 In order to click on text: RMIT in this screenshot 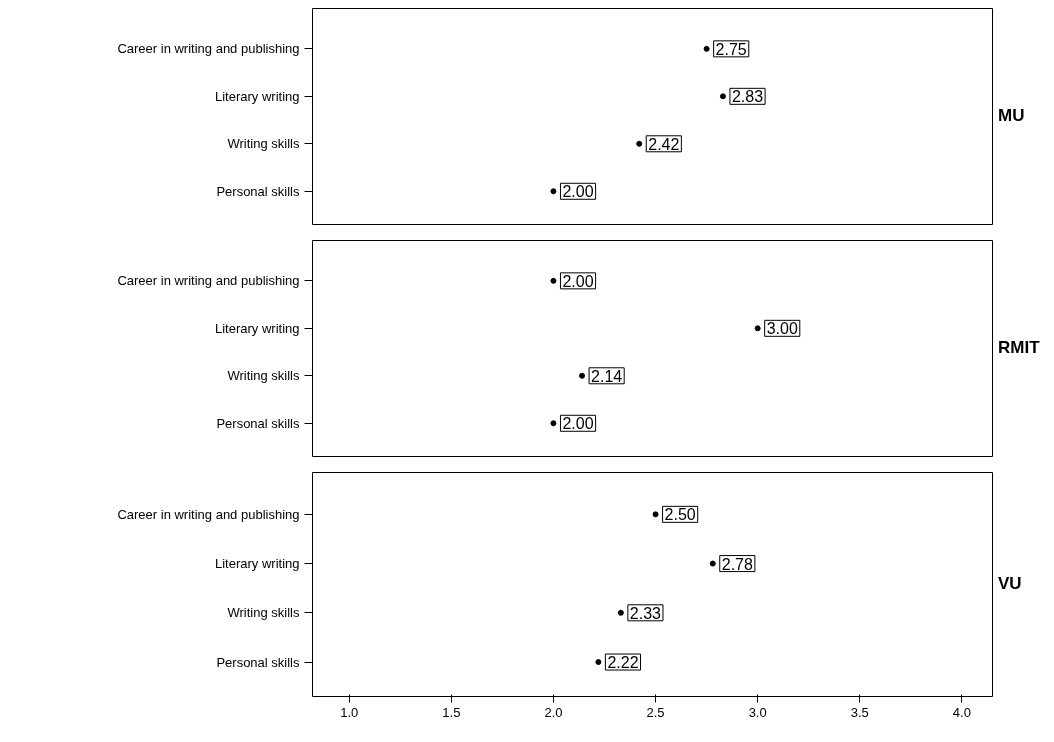, I will do `click(1019, 348)`.